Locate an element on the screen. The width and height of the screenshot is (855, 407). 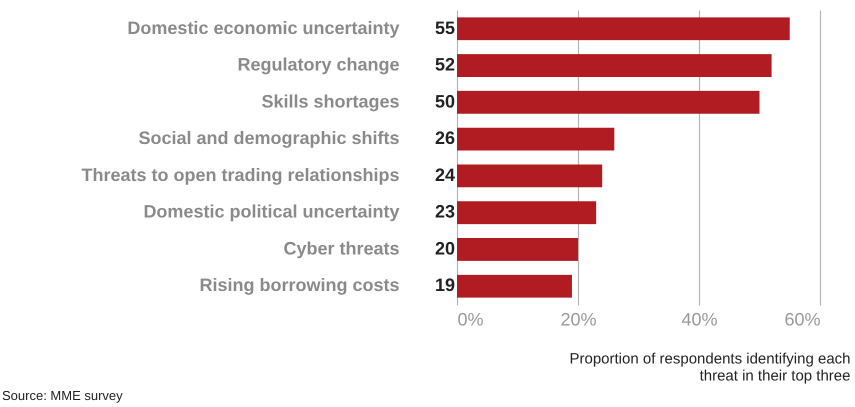
x-axis-title: Proportion of respondents identifying each threat in their top three is located at coordinates (709, 367).